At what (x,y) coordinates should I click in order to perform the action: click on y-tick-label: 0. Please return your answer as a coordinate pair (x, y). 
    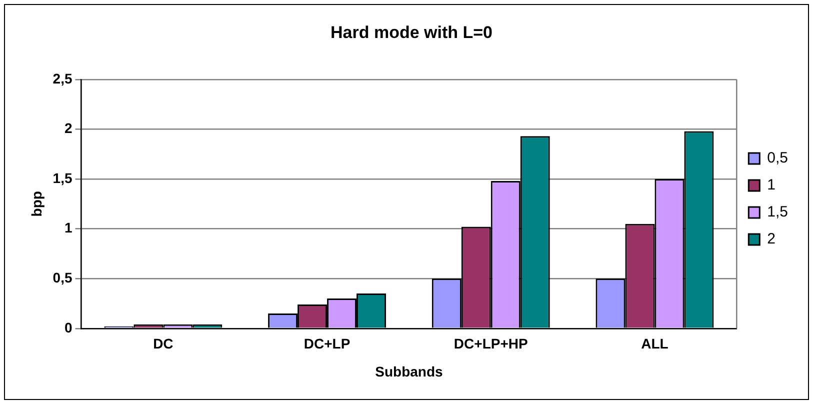
    Looking at the image, I should click on (68, 327).